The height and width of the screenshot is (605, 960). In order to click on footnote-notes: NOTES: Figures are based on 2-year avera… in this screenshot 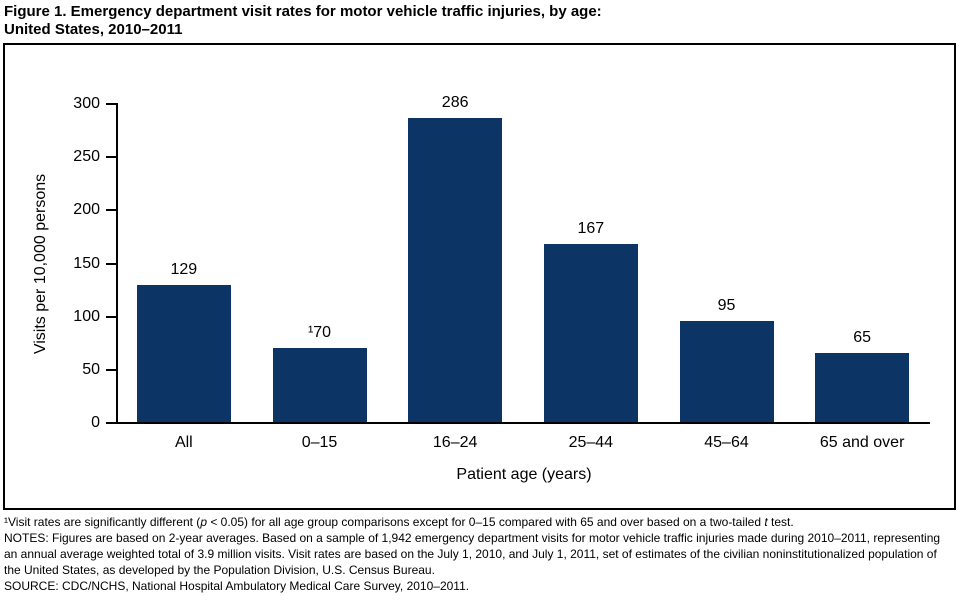, I will do `click(472, 554)`.